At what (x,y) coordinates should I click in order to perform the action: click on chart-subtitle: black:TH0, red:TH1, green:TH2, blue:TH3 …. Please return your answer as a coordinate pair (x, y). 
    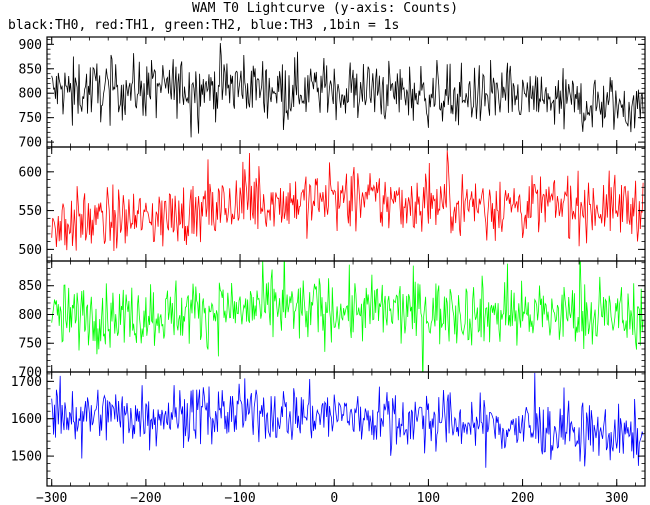
    Looking at the image, I should click on (204, 25).